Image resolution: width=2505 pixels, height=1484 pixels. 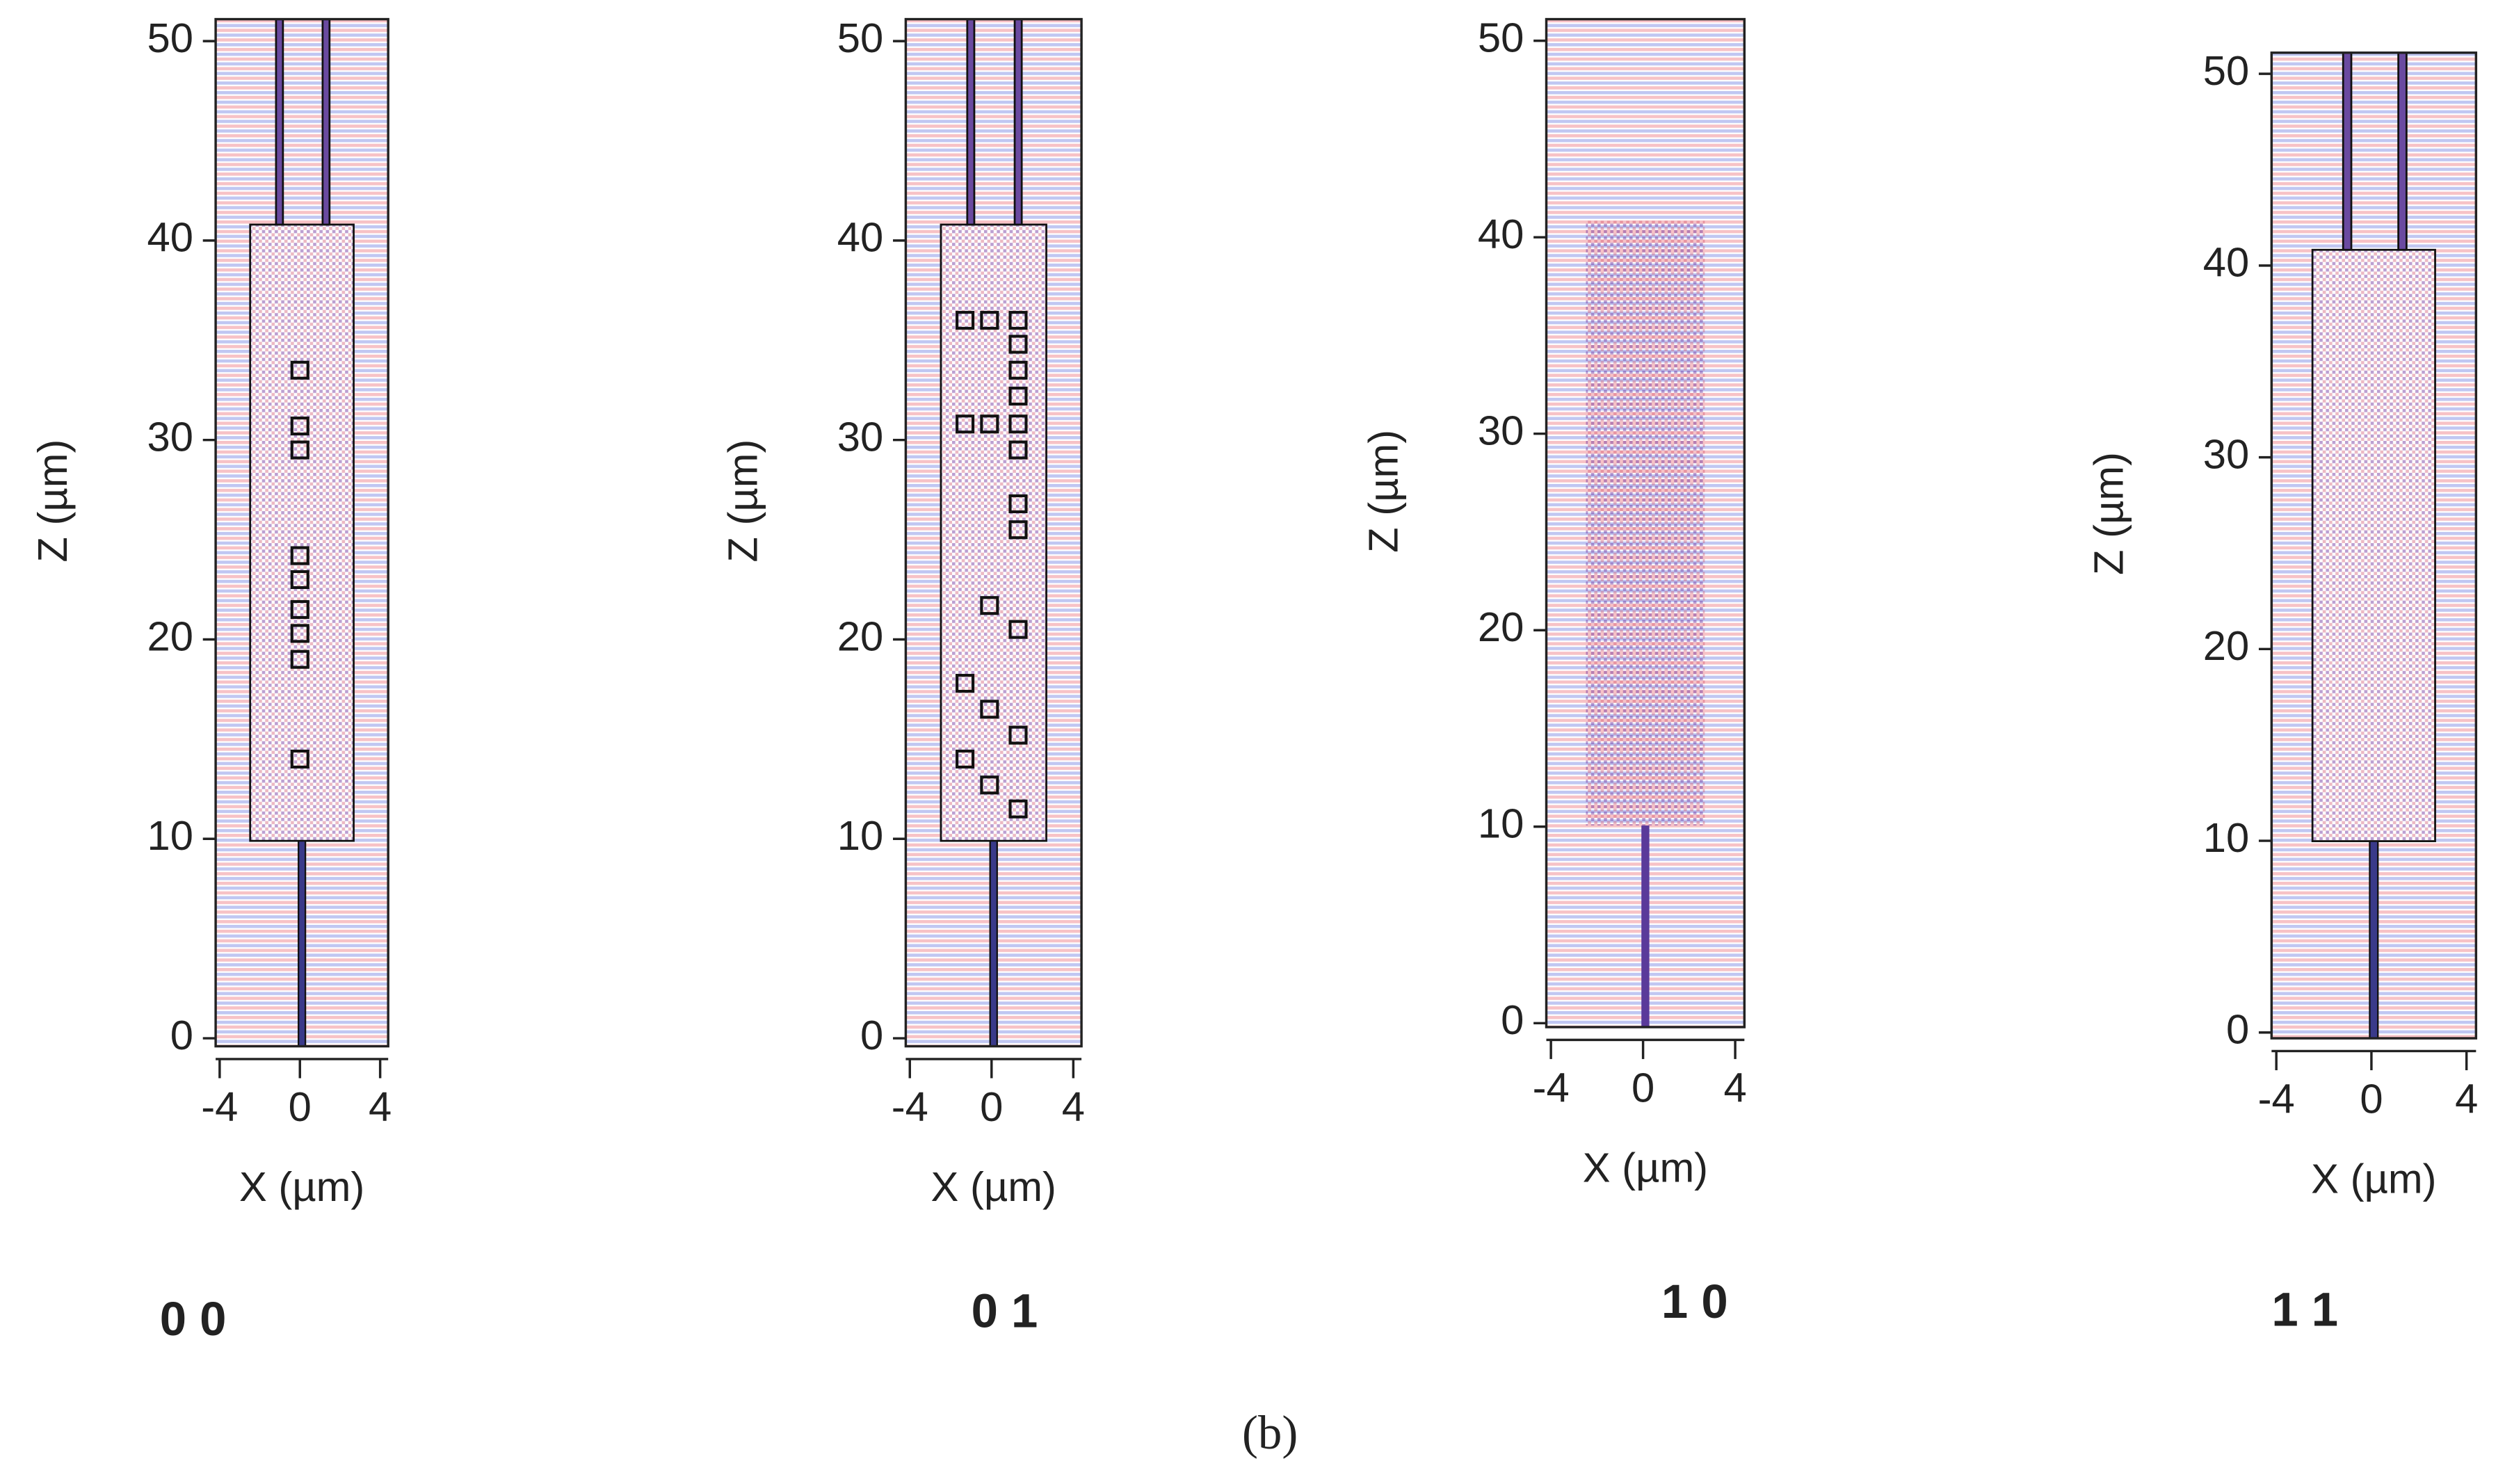 What do you see at coordinates (2305, 1309) in the screenshot?
I see `panel-label: 1 1` at bounding box center [2305, 1309].